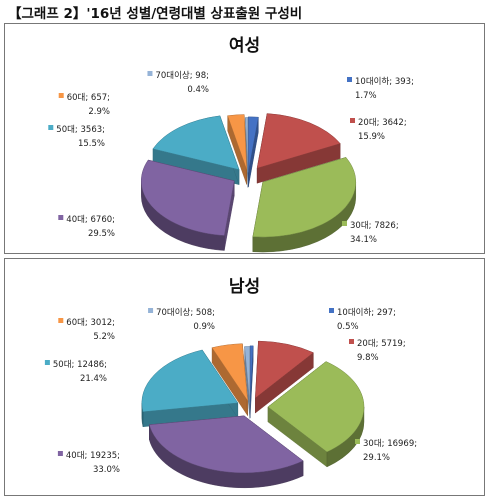 This screenshot has width=489, height=500. Describe the element at coordinates (106, 470) in the screenshot. I see `data-label-percent: 33.0%` at that location.